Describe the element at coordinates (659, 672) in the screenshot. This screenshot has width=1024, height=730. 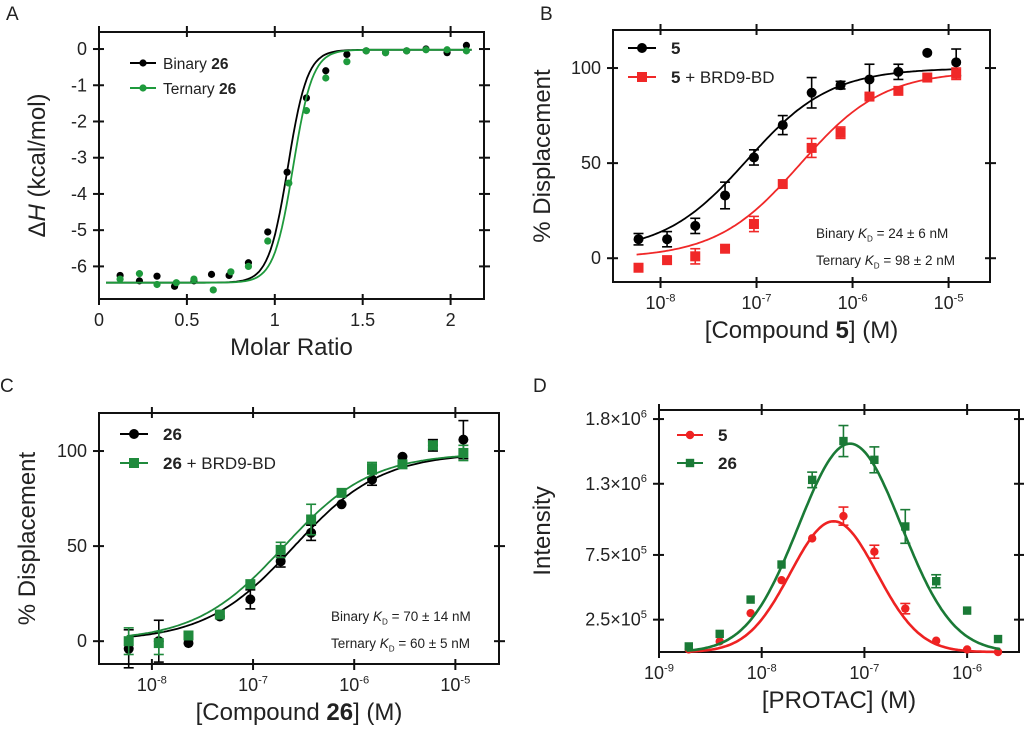
I see `x-tick-label: 10⁻⁹` at that location.